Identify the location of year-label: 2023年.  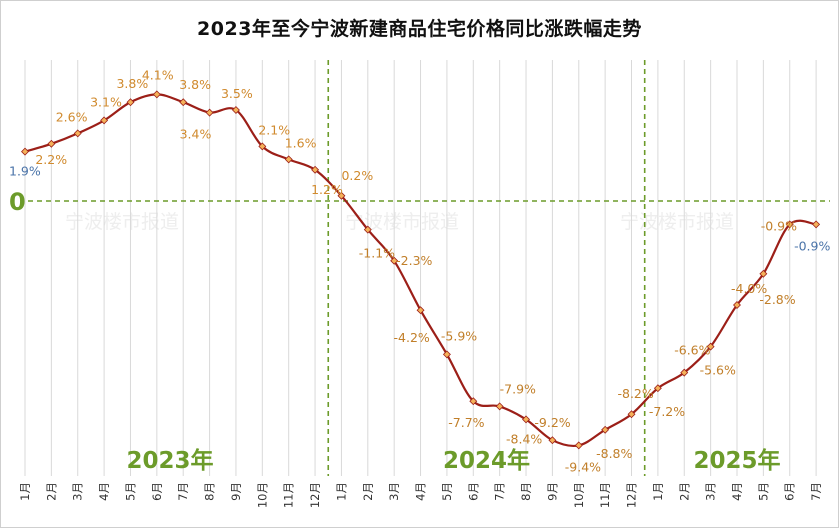
(170, 460).